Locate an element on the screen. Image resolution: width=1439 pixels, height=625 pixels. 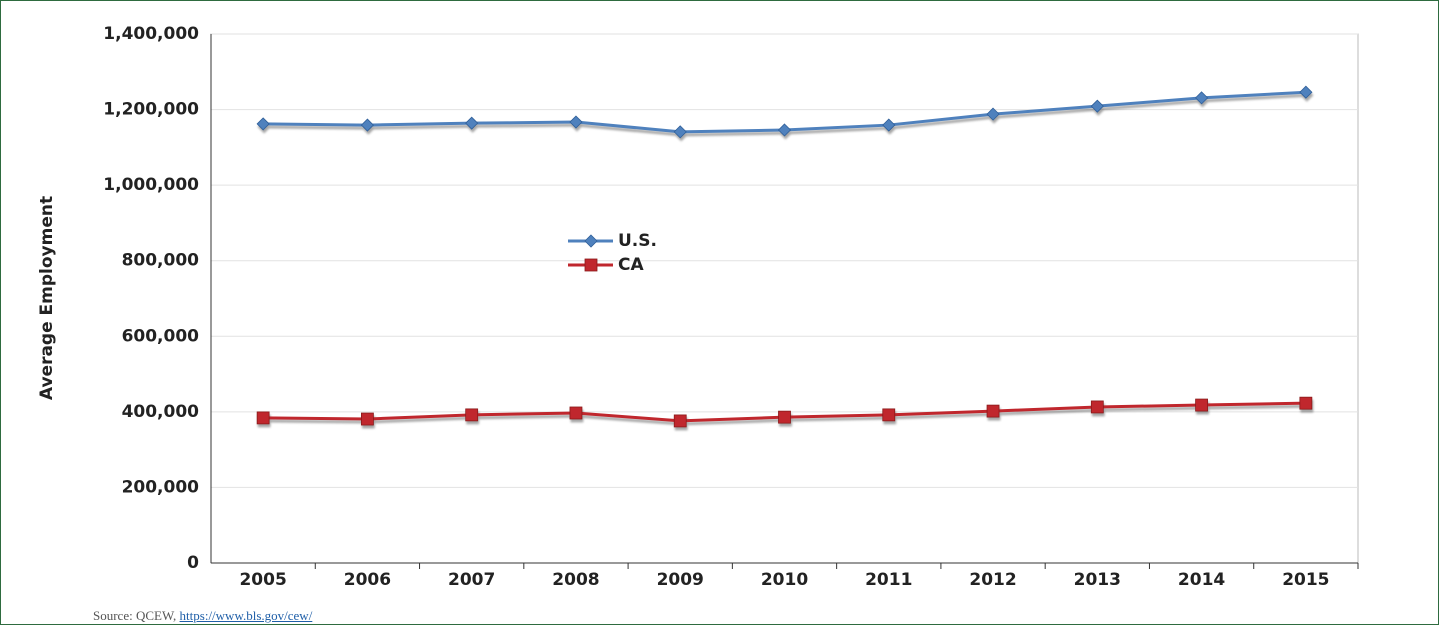
source-link: https://www.bls.gov/cew/ is located at coordinates (246, 615).